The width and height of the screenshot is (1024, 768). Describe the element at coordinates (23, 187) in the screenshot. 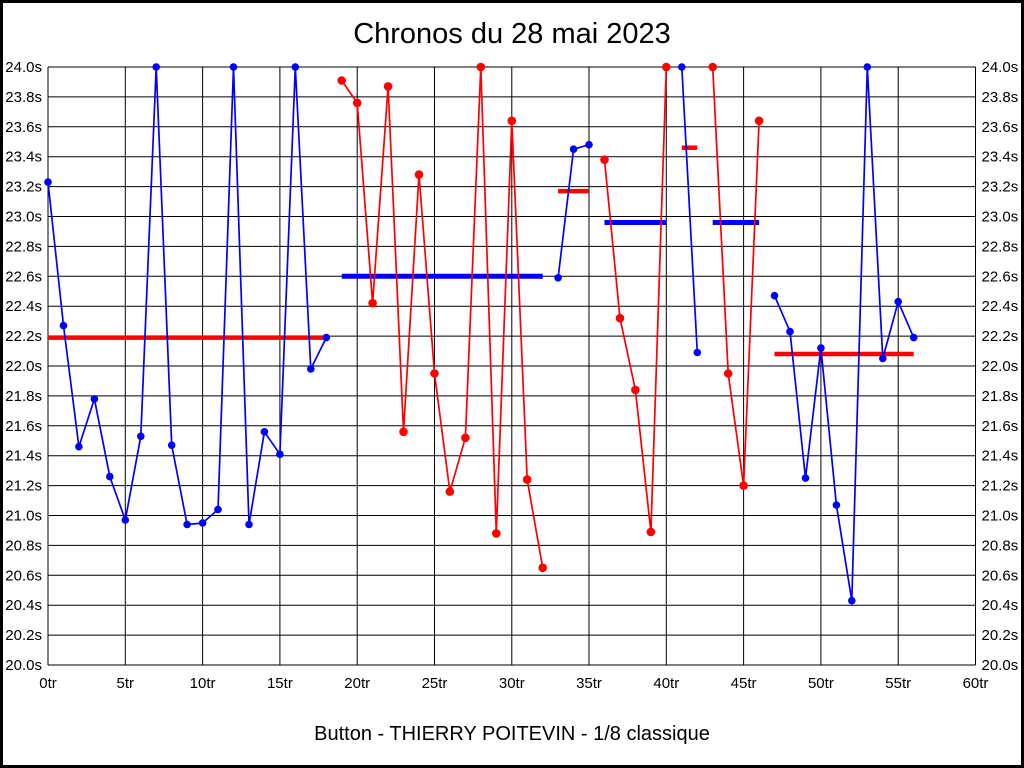

I see `y-tick-label-left: 23.2s` at that location.